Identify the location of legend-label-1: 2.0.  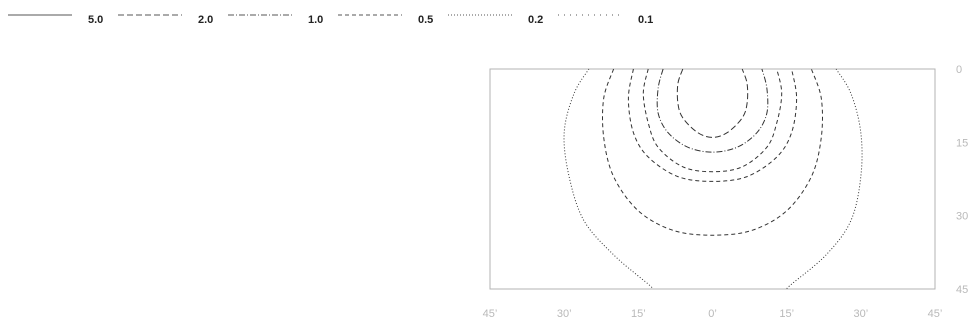
(205, 20).